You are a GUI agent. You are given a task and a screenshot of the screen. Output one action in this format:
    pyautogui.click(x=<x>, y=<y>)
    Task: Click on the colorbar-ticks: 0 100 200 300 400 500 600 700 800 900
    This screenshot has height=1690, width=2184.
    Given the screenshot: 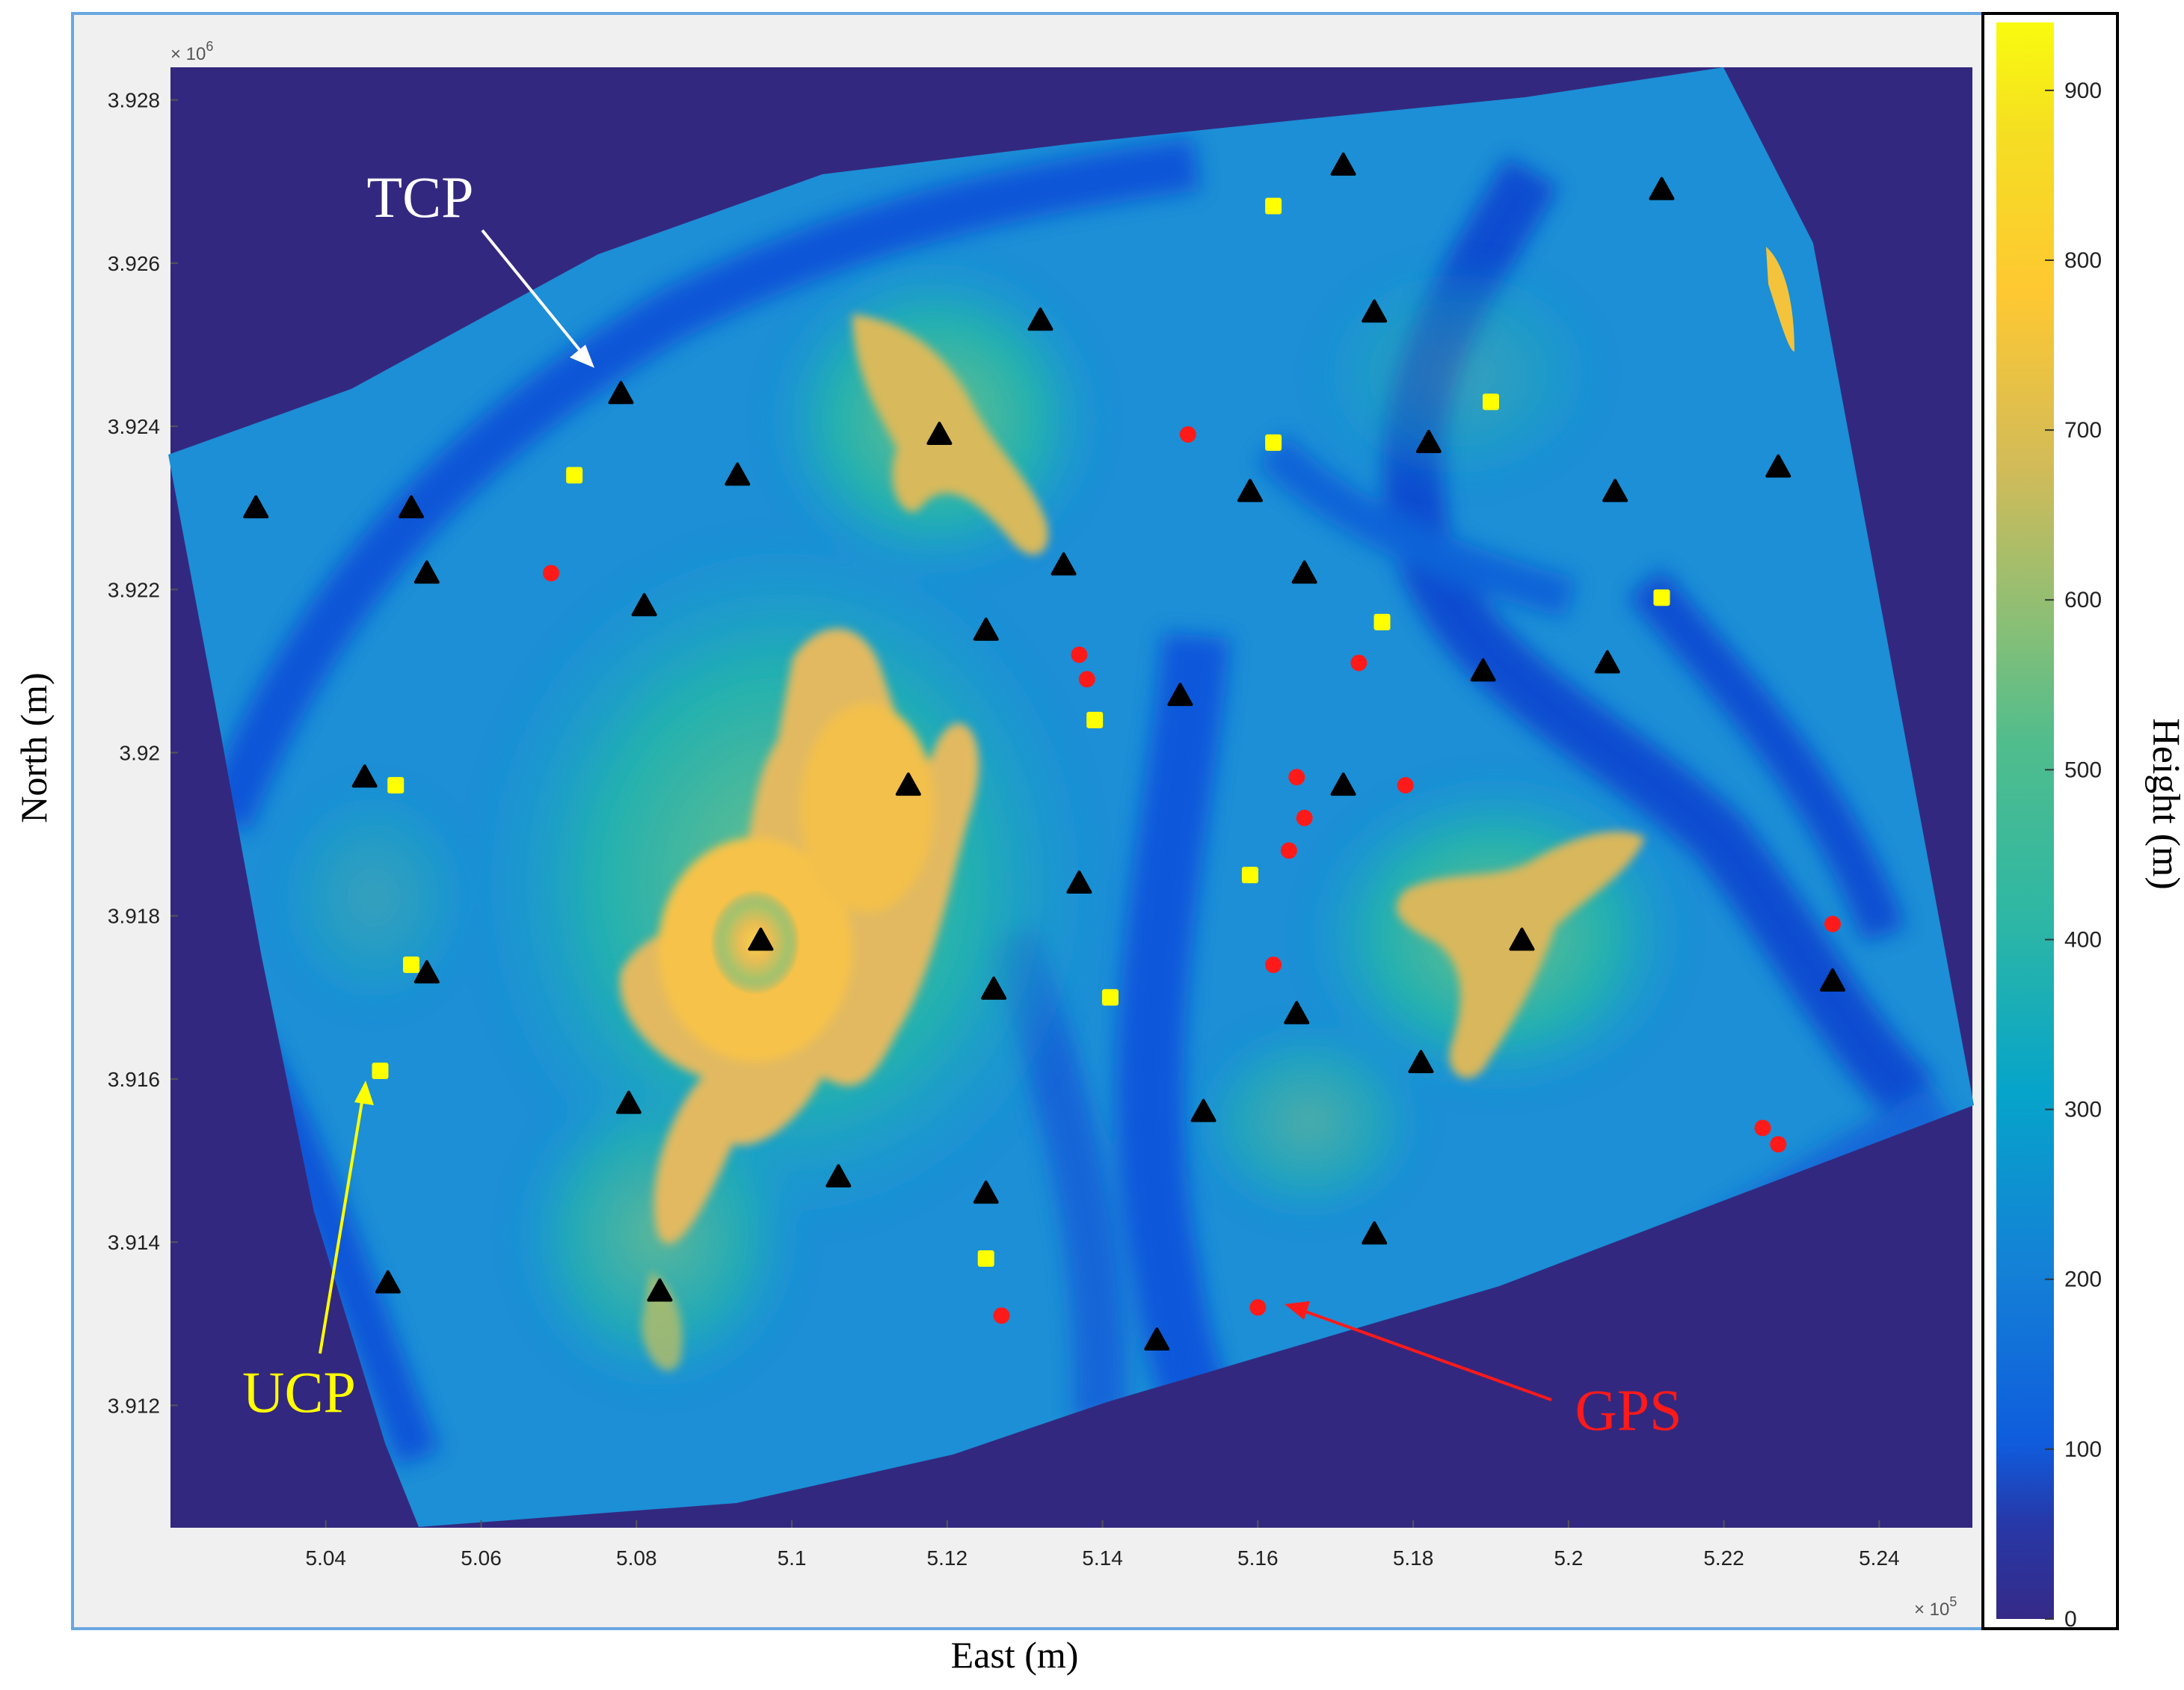 What is the action you would take?
    pyautogui.click(x=2073, y=856)
    